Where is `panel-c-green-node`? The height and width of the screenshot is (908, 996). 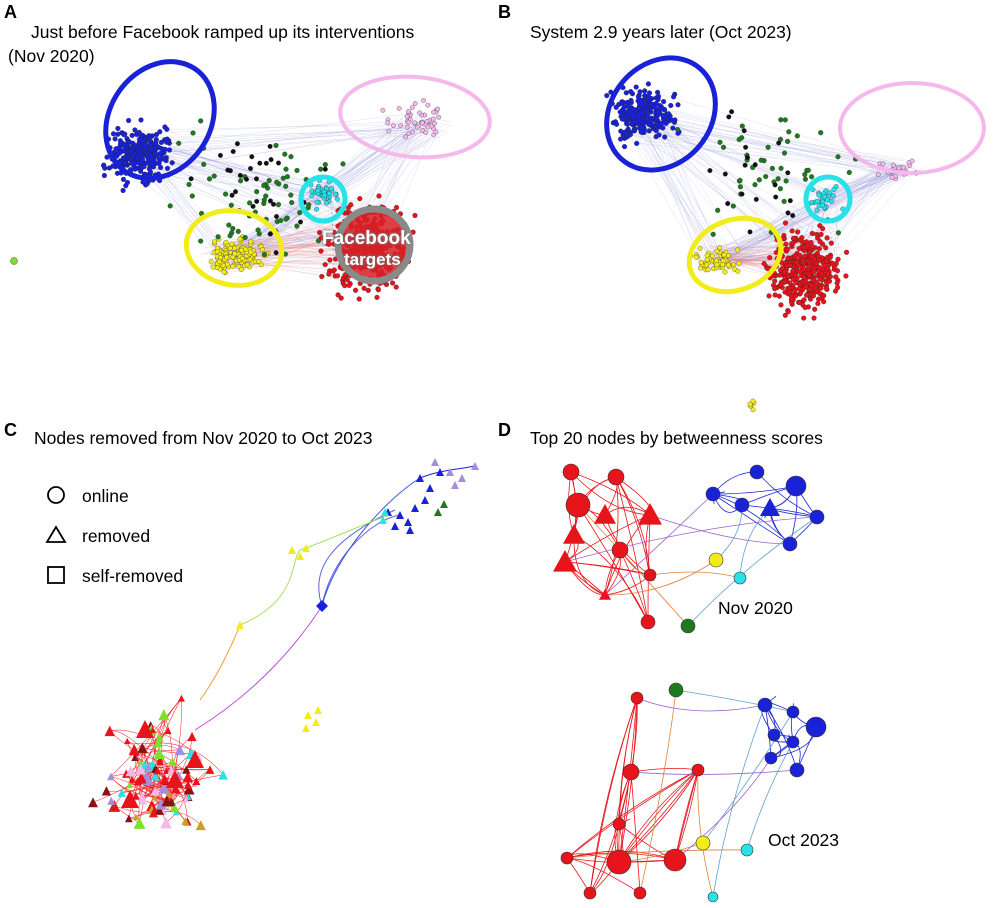 panel-c-green-node is located at coordinates (438, 512).